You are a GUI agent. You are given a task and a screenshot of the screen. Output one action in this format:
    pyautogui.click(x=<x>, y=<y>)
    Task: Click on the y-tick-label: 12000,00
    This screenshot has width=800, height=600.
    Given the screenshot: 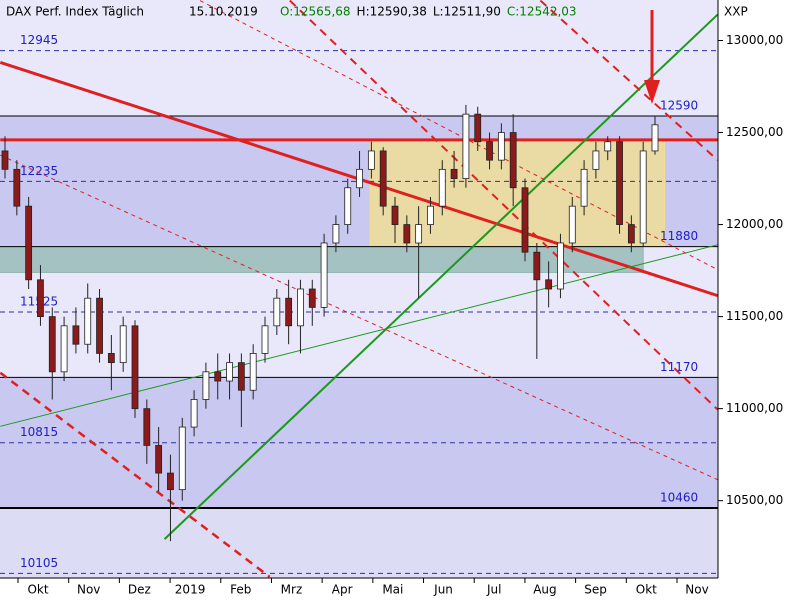 What is the action you would take?
    pyautogui.click(x=754, y=224)
    